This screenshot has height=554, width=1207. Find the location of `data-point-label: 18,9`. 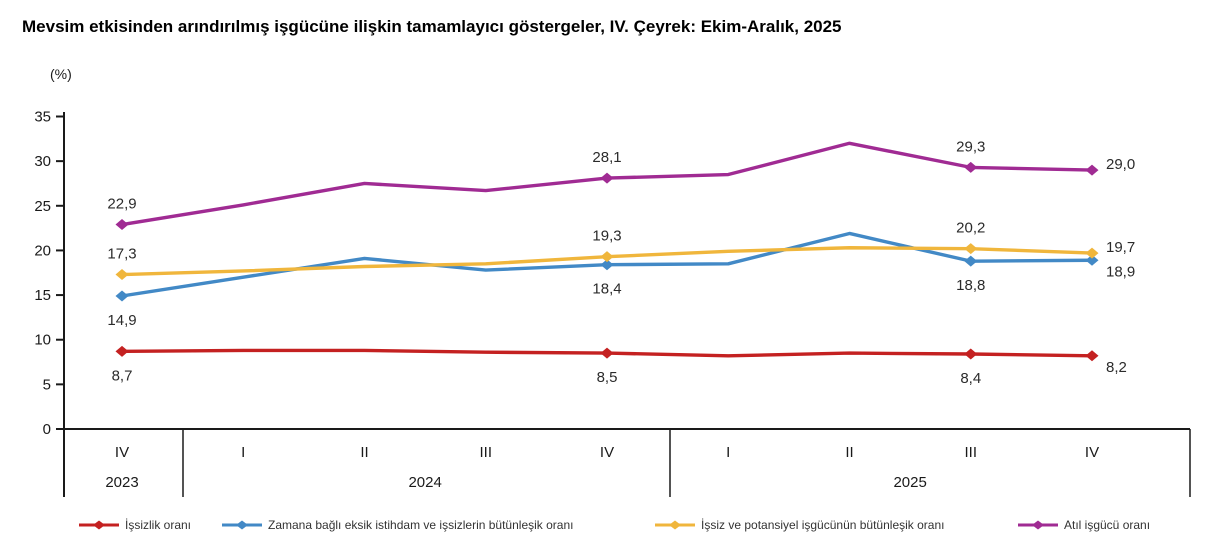

data-point-label: 18,9 is located at coordinates (1120, 271).